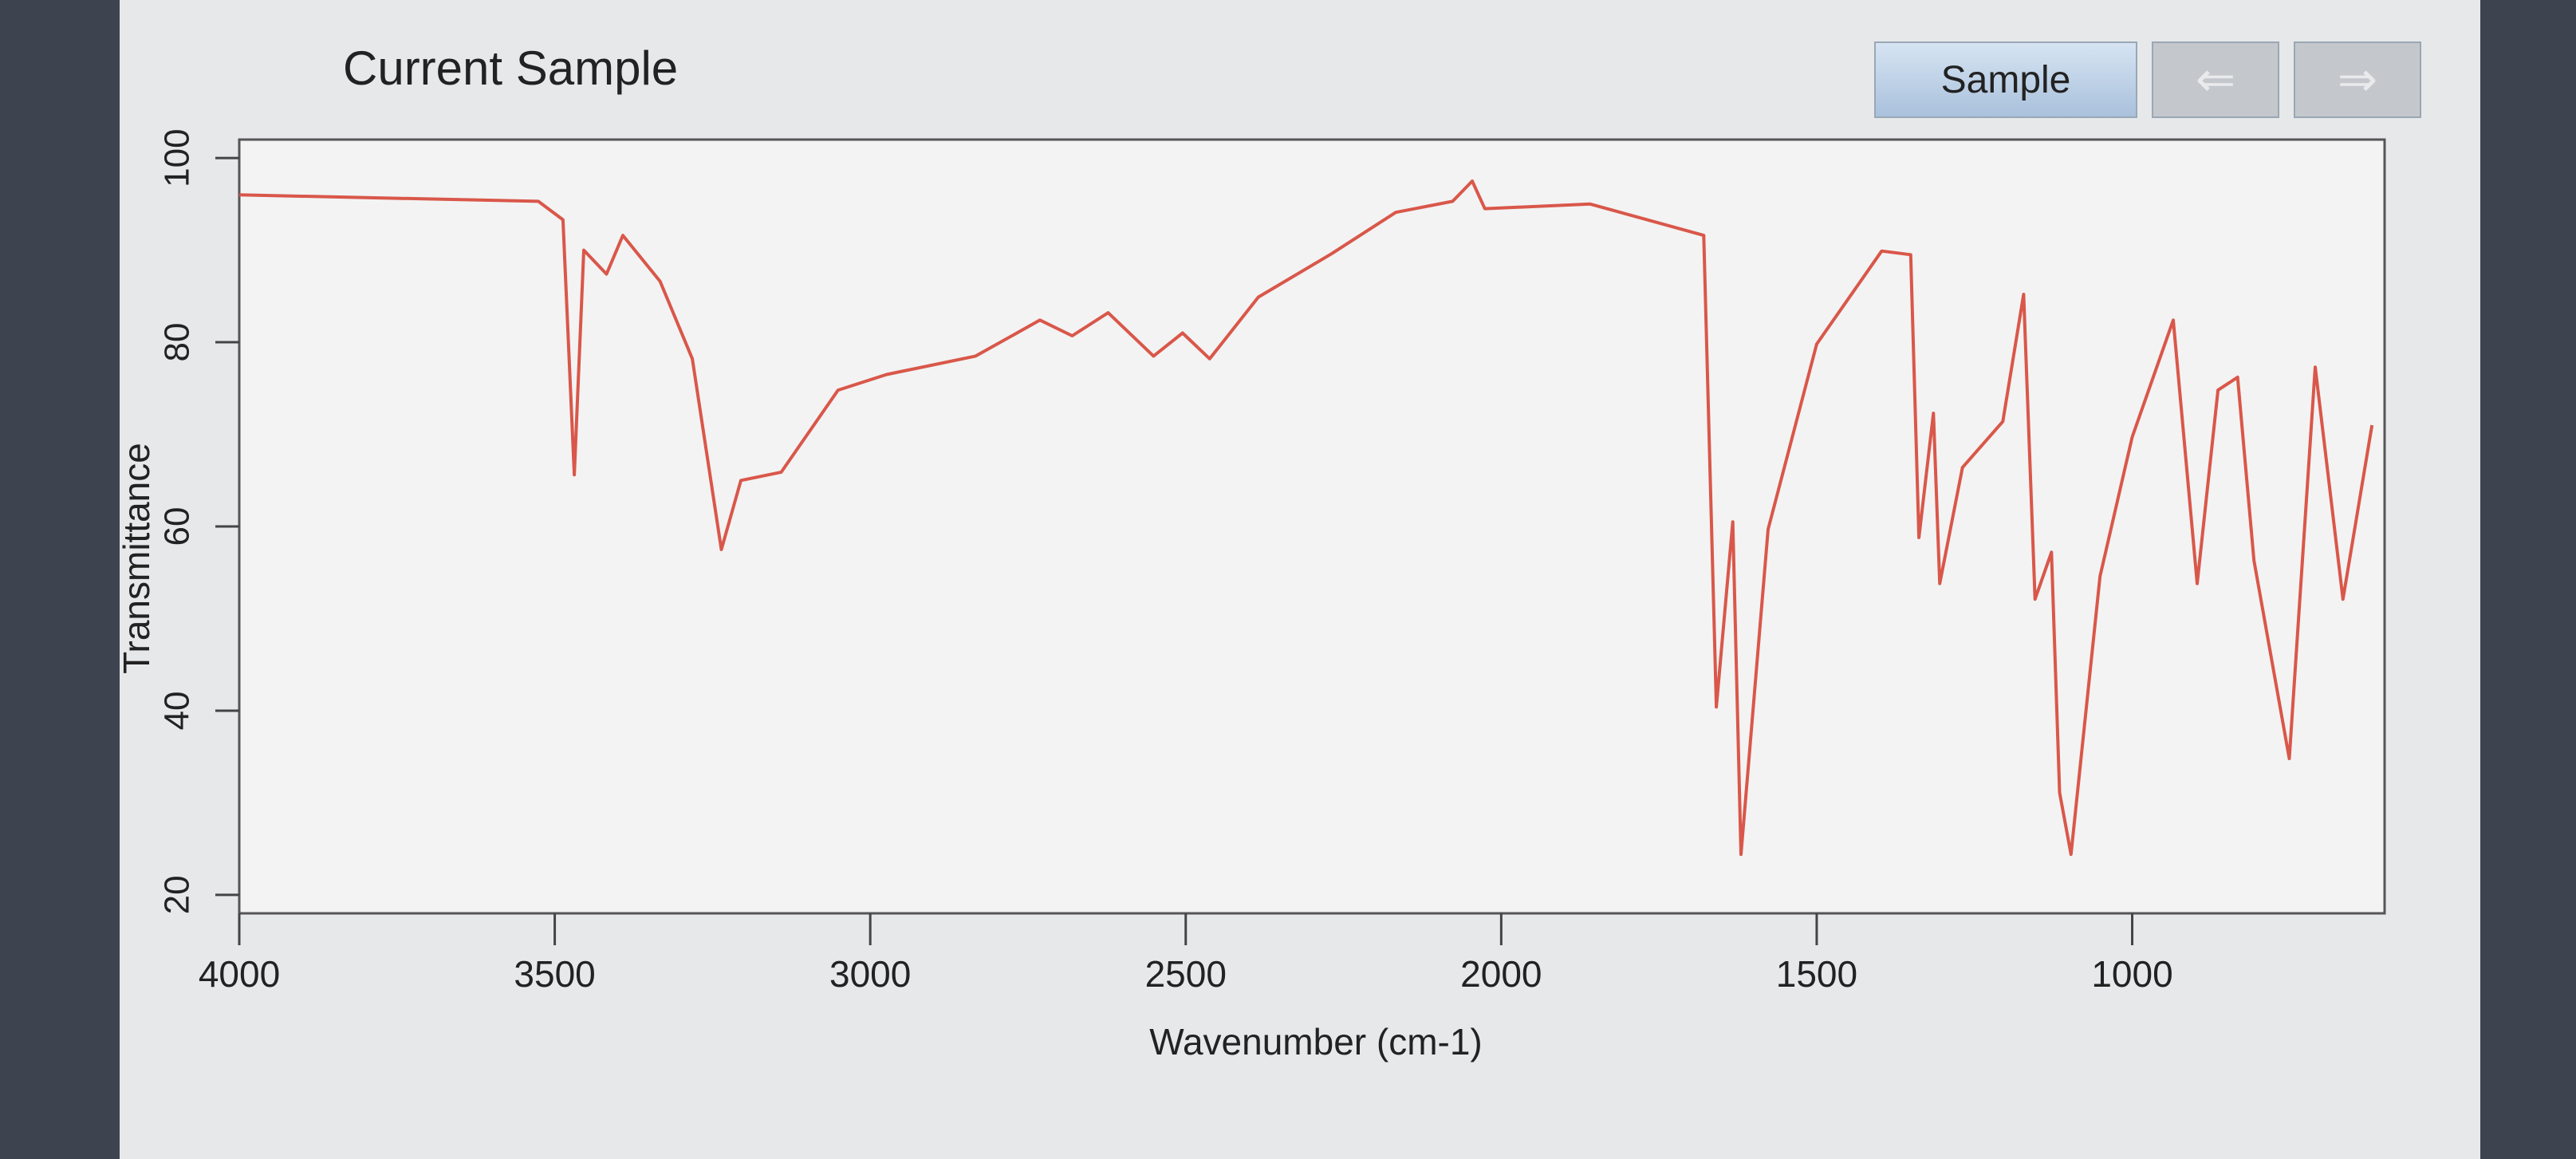  What do you see at coordinates (2005, 79) in the screenshot?
I see `sample-button: Sample` at bounding box center [2005, 79].